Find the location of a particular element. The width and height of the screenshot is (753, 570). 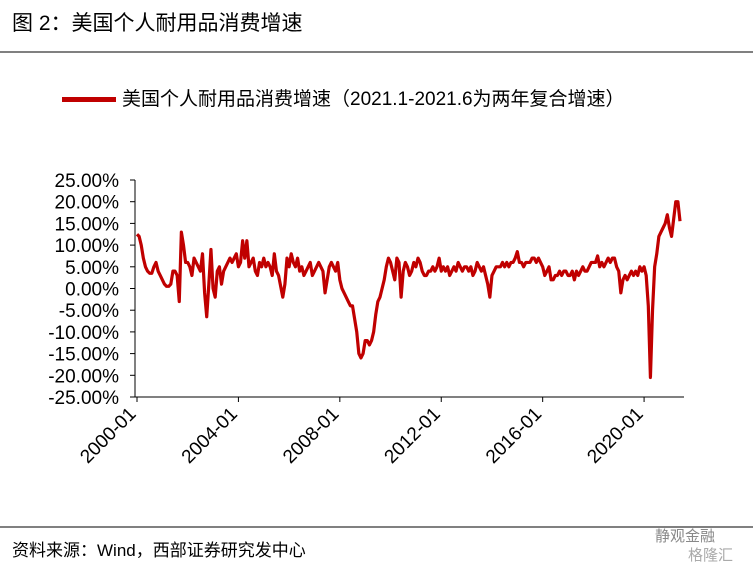

x-tick-label: 2012-01 is located at coordinates (413, 436).